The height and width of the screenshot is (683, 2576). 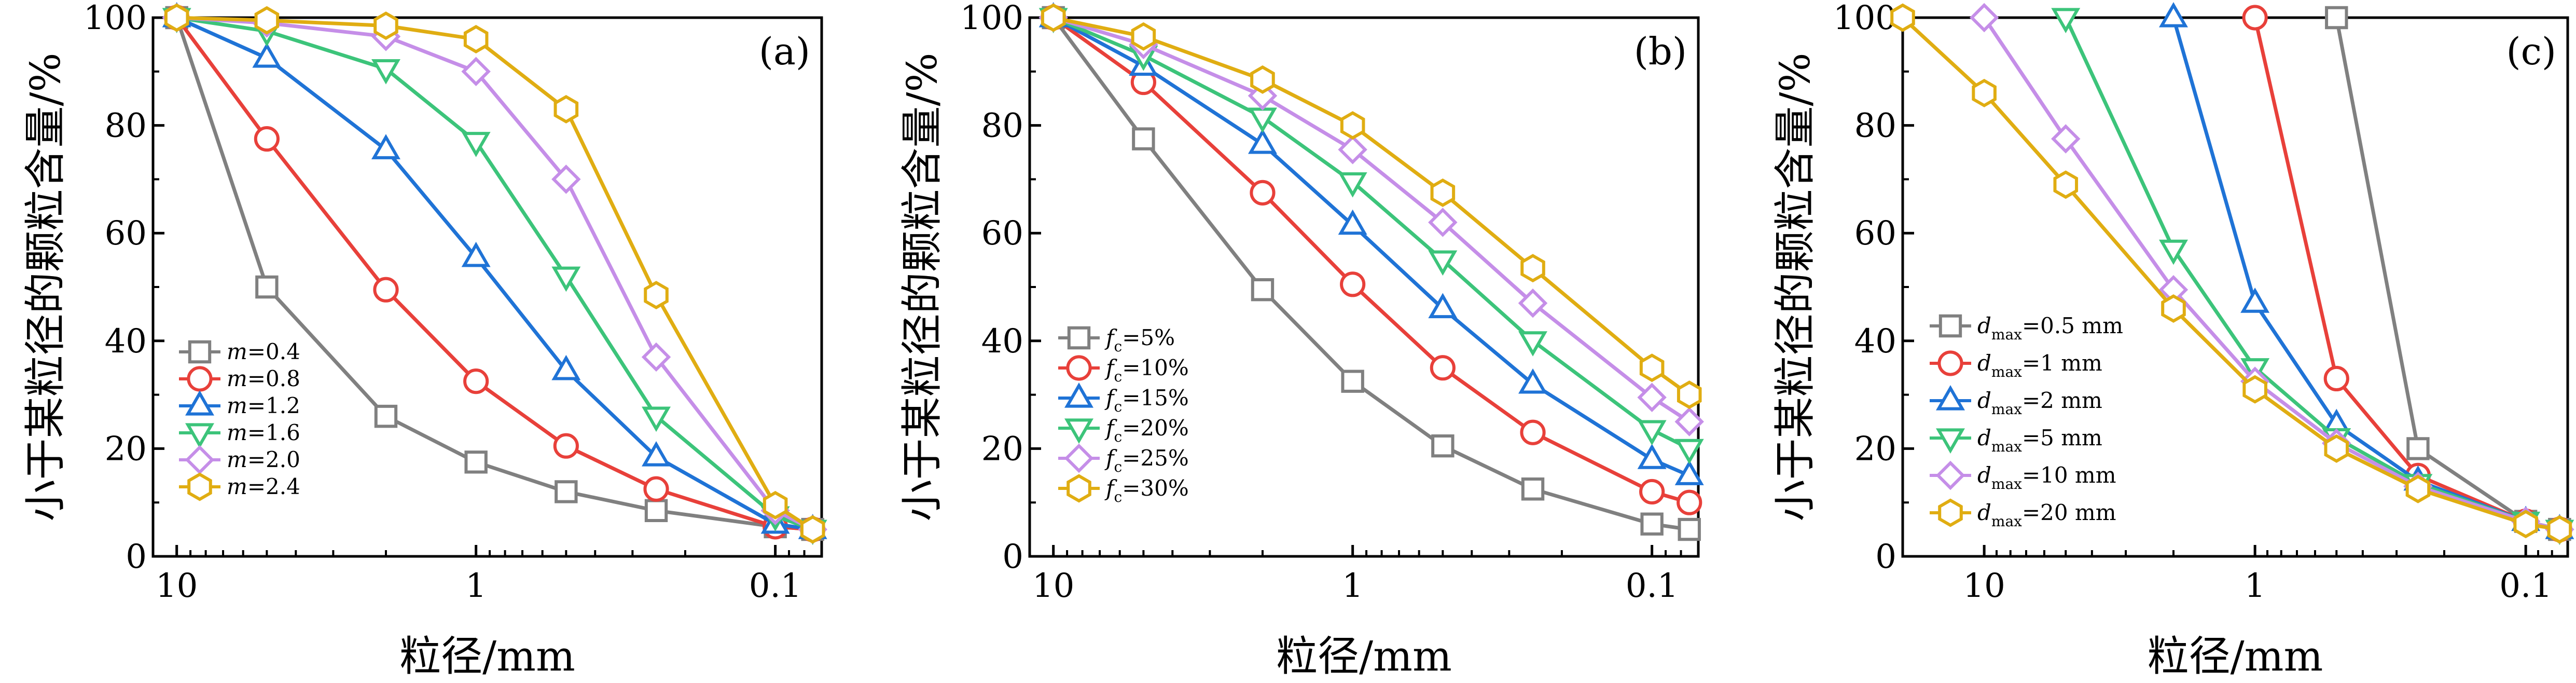 What do you see at coordinates (1875, 233) in the screenshot?
I see `y-tick-label: 60` at bounding box center [1875, 233].